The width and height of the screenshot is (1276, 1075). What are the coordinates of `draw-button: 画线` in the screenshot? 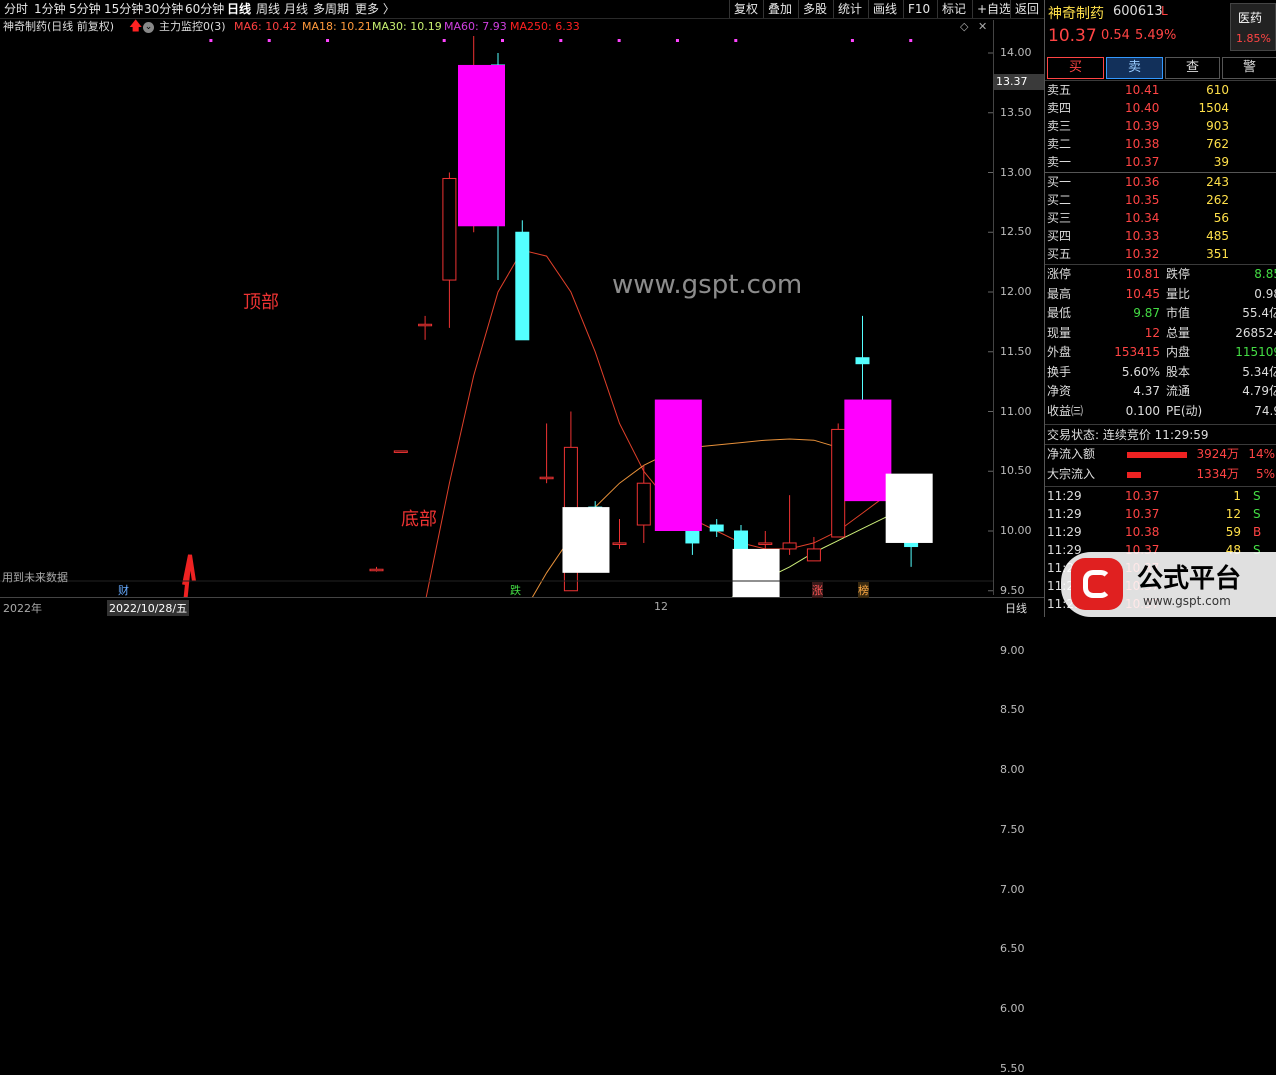 It's located at (884, 9).